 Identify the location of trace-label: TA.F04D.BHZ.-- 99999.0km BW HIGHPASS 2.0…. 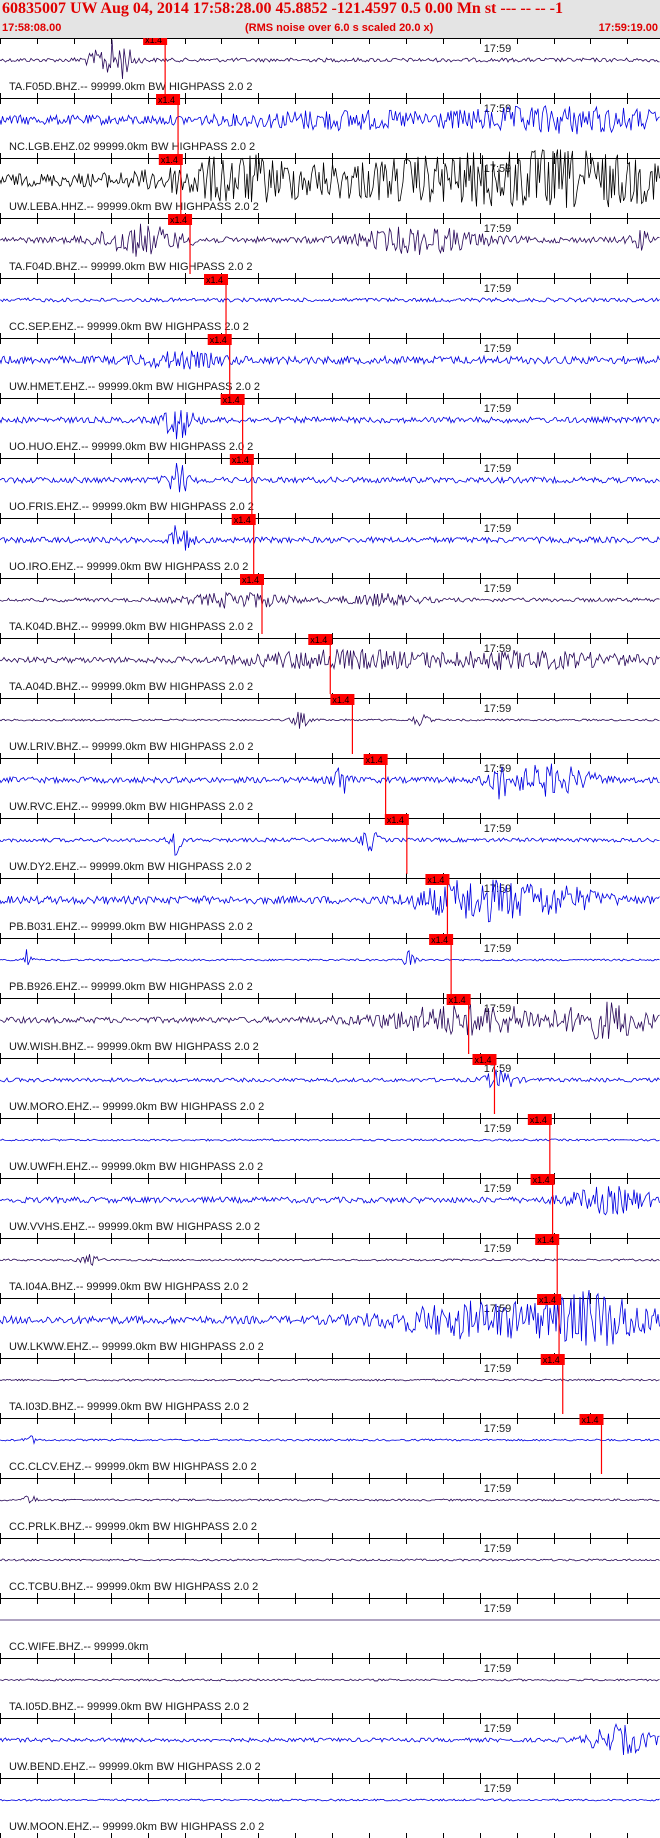
(131, 267).